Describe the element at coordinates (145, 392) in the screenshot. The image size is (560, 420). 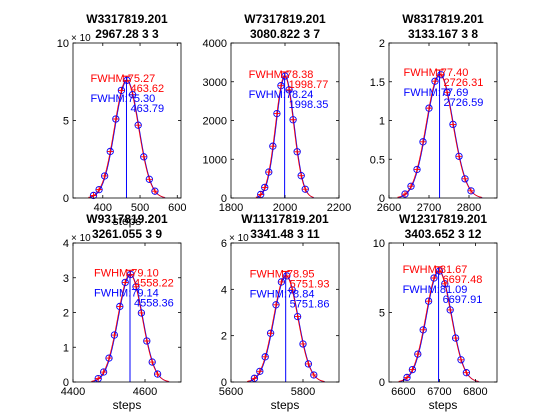
I see `x-tick-label: 4600` at that location.